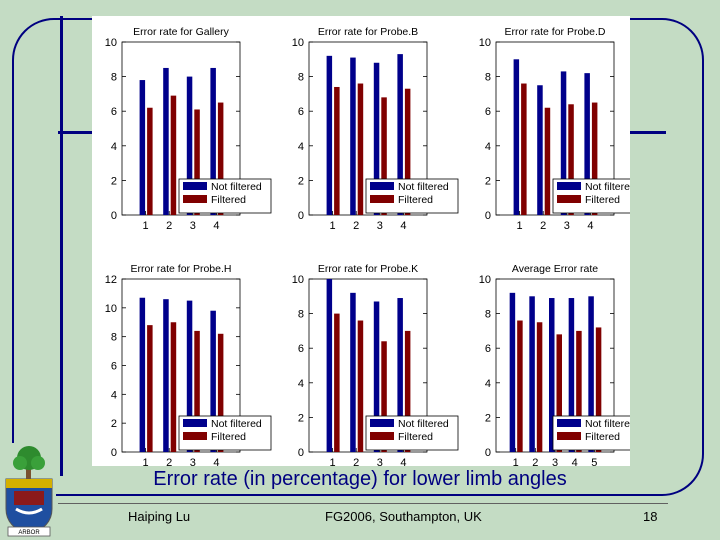 The width and height of the screenshot is (720, 540). Describe the element at coordinates (29, 533) in the screenshot. I see `crest-motto: ARBOR` at that location.